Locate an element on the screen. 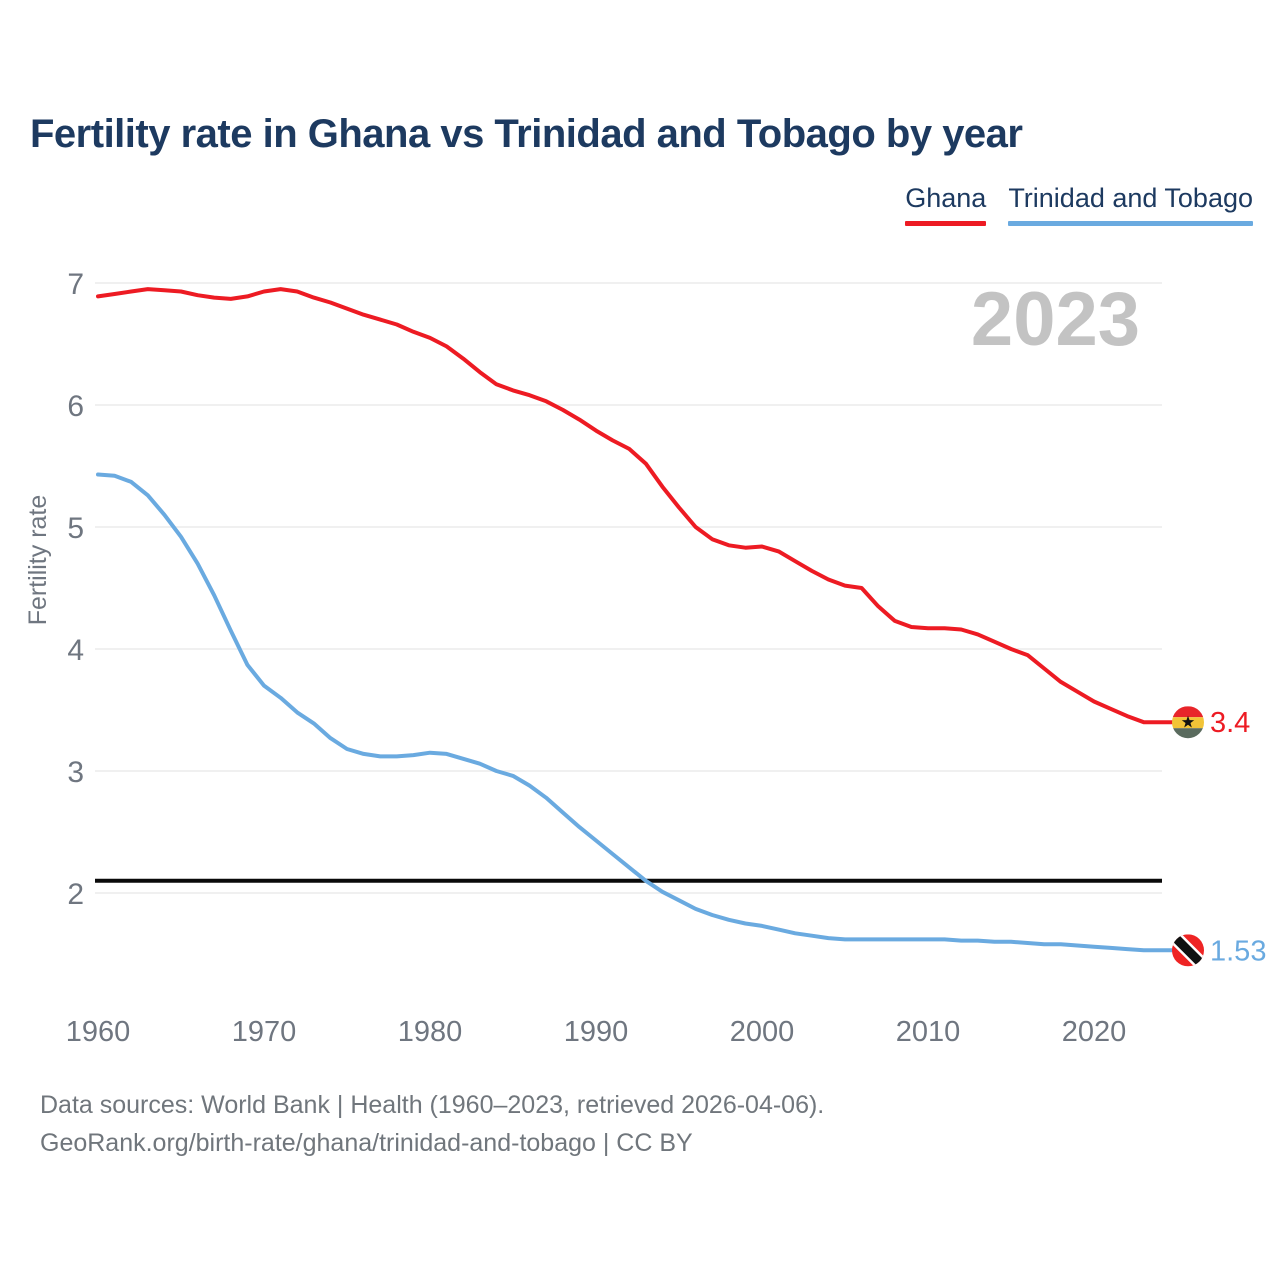 The width and height of the screenshot is (1280, 1280). legend-item-trinidad-and-tobago: Trinidad and Tobago is located at coordinates (1130, 204).